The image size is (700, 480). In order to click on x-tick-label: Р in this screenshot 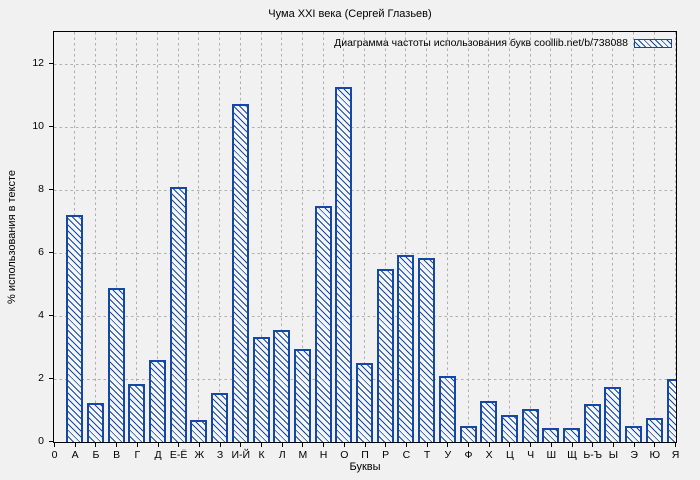, I will do `click(386, 455)`.